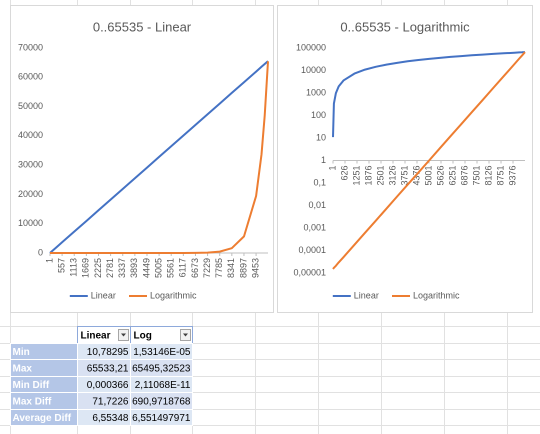  Describe the element at coordinates (30, 77) in the screenshot. I see `y-tick-label: 60000` at that location.